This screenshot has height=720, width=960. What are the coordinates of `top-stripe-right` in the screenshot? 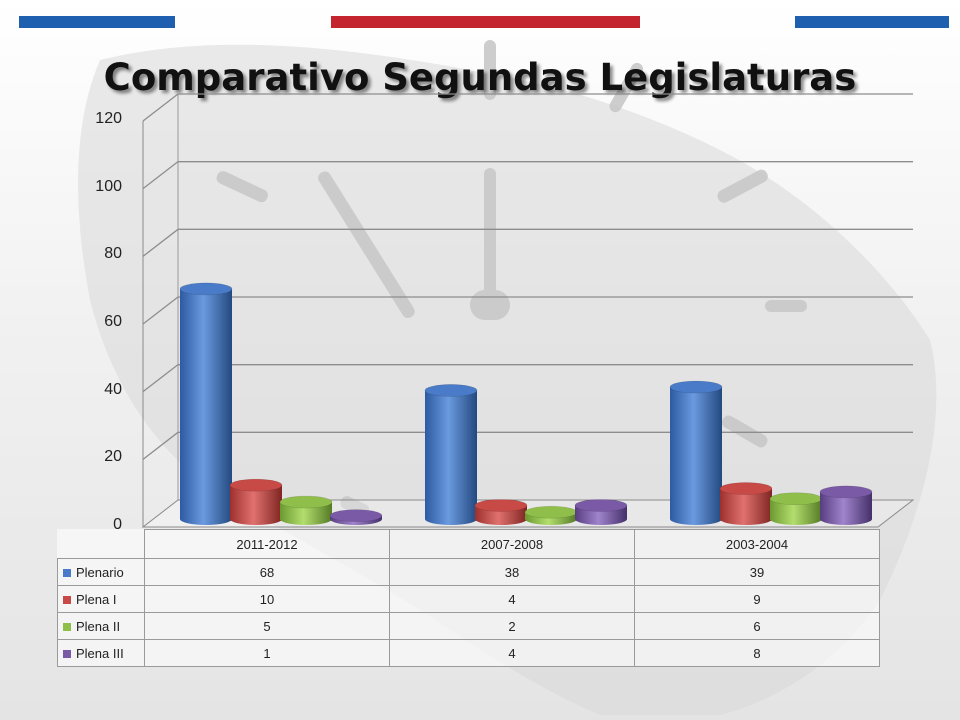 It's located at (872, 22).